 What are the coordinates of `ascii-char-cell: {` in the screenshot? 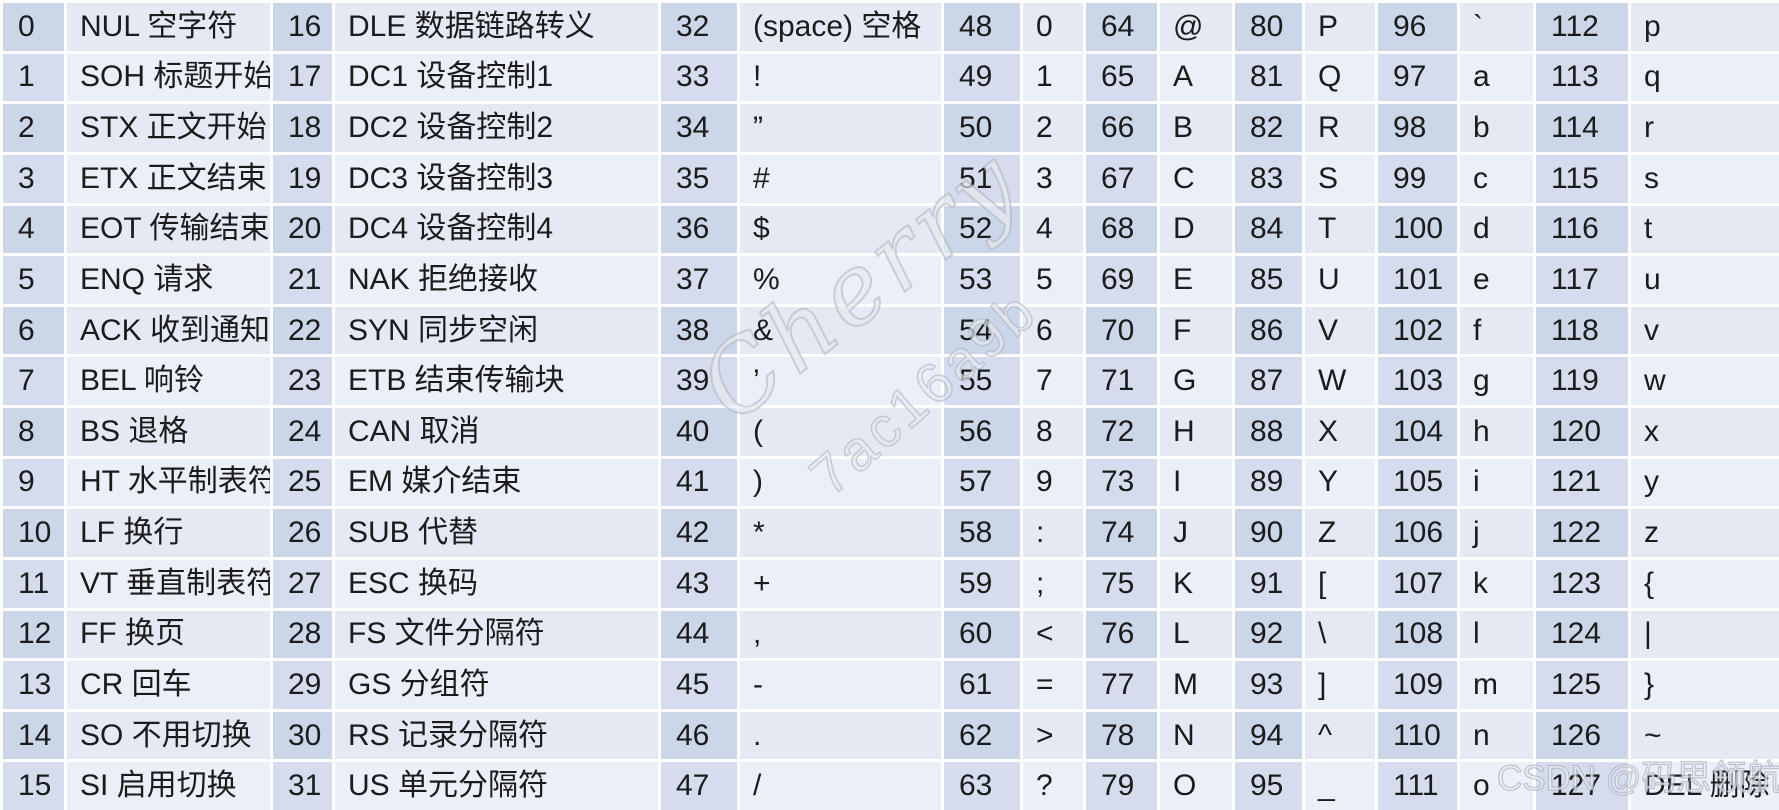 It's located at (1705, 583).